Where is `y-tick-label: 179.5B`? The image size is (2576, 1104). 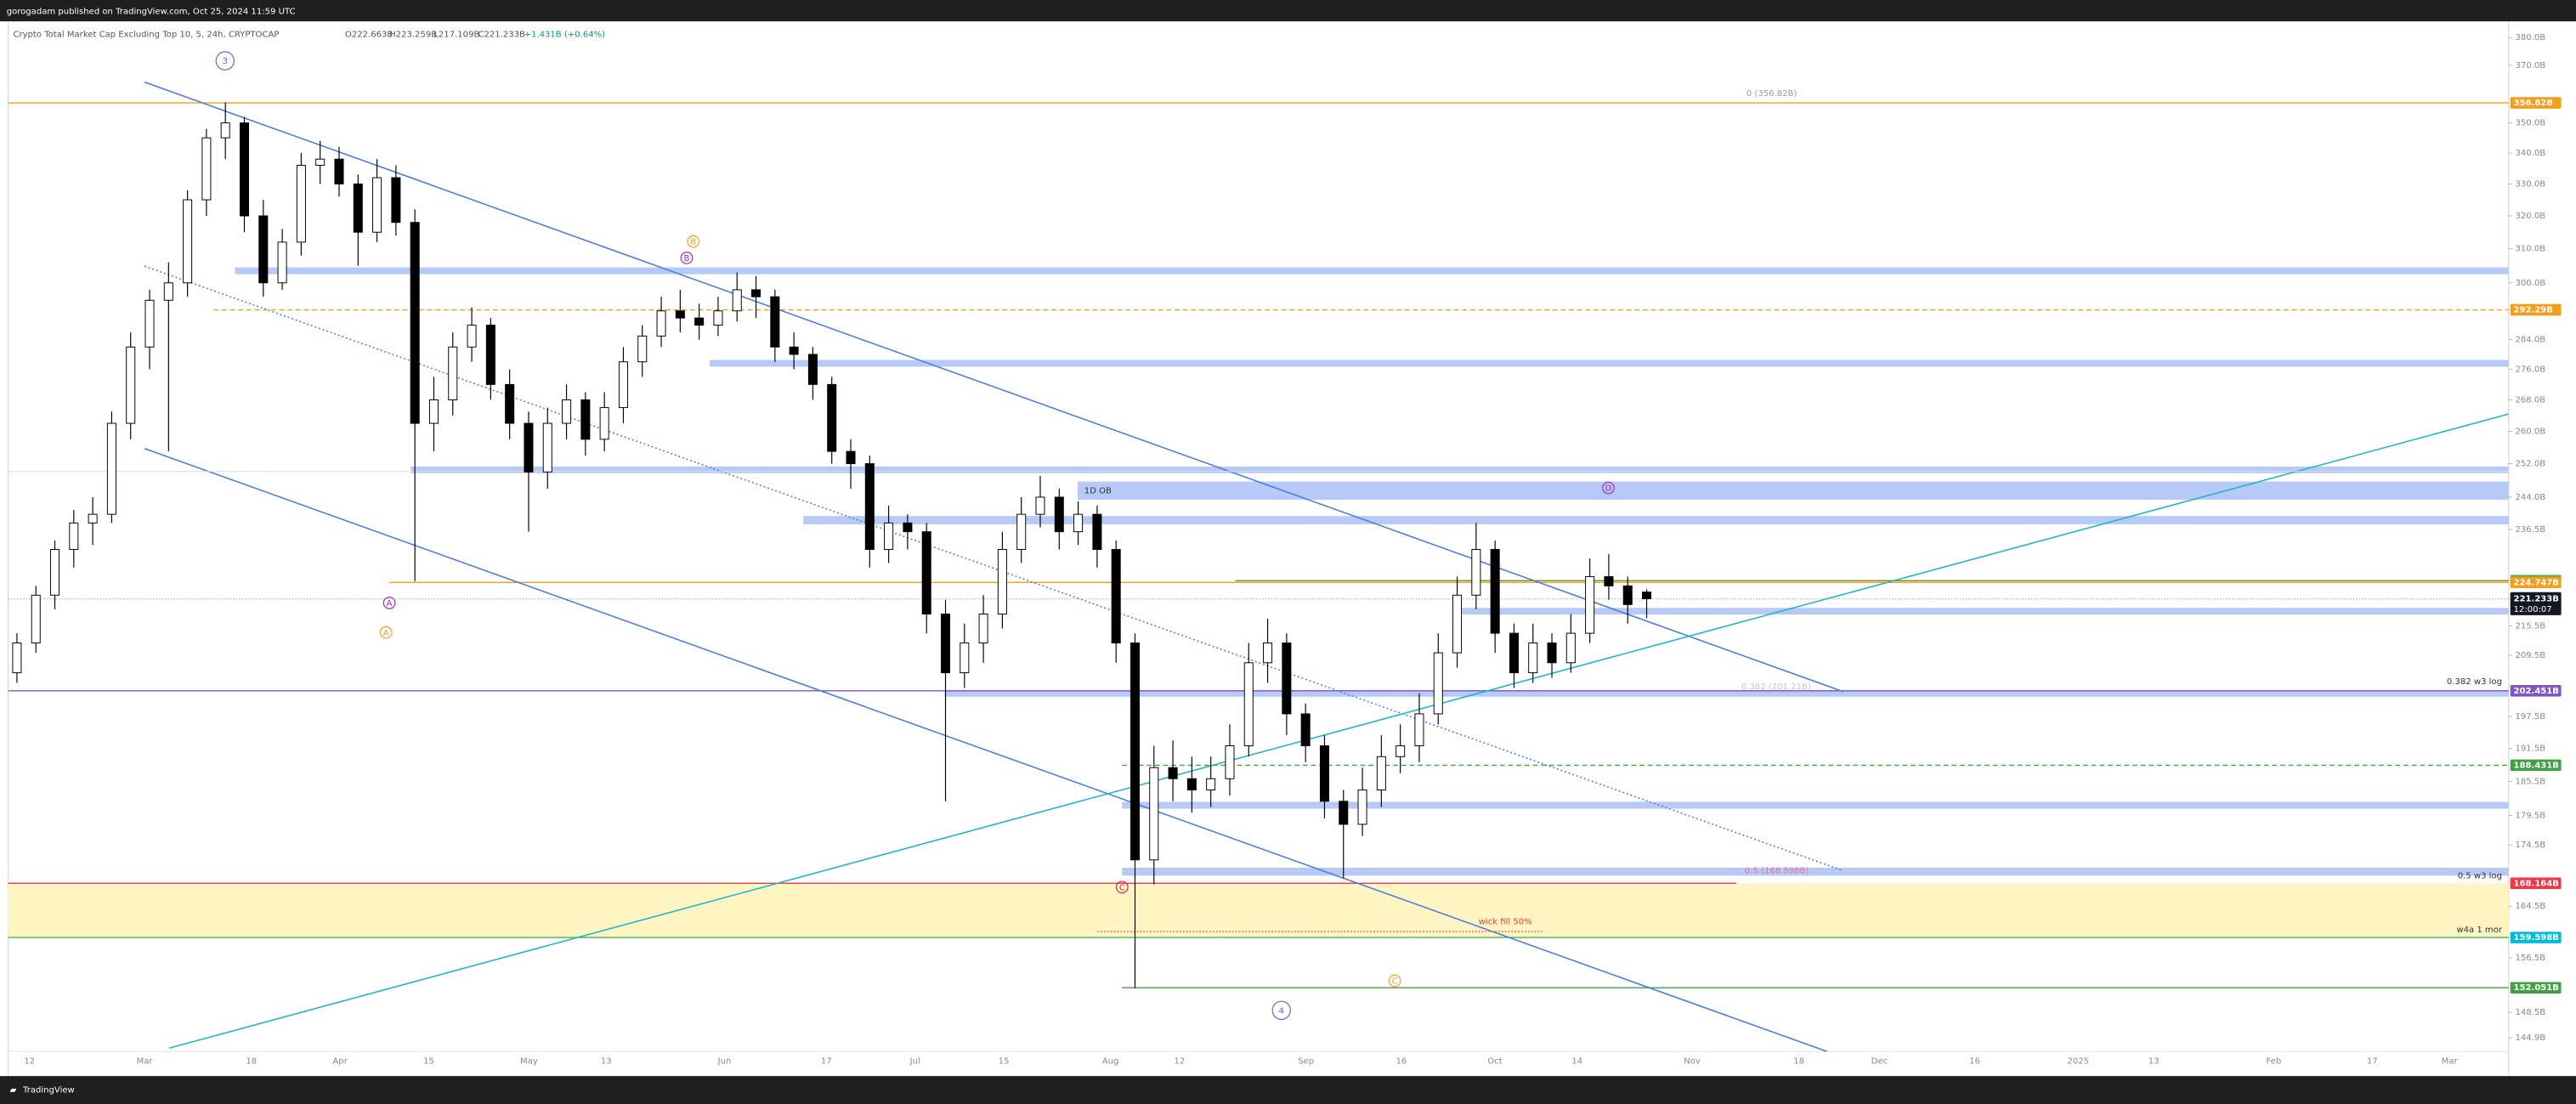
y-tick-label: 179.5B is located at coordinates (2530, 816).